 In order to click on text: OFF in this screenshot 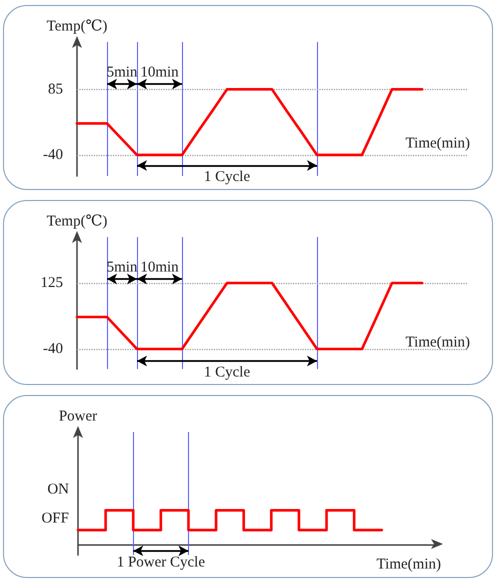, I will do `click(54, 518)`.